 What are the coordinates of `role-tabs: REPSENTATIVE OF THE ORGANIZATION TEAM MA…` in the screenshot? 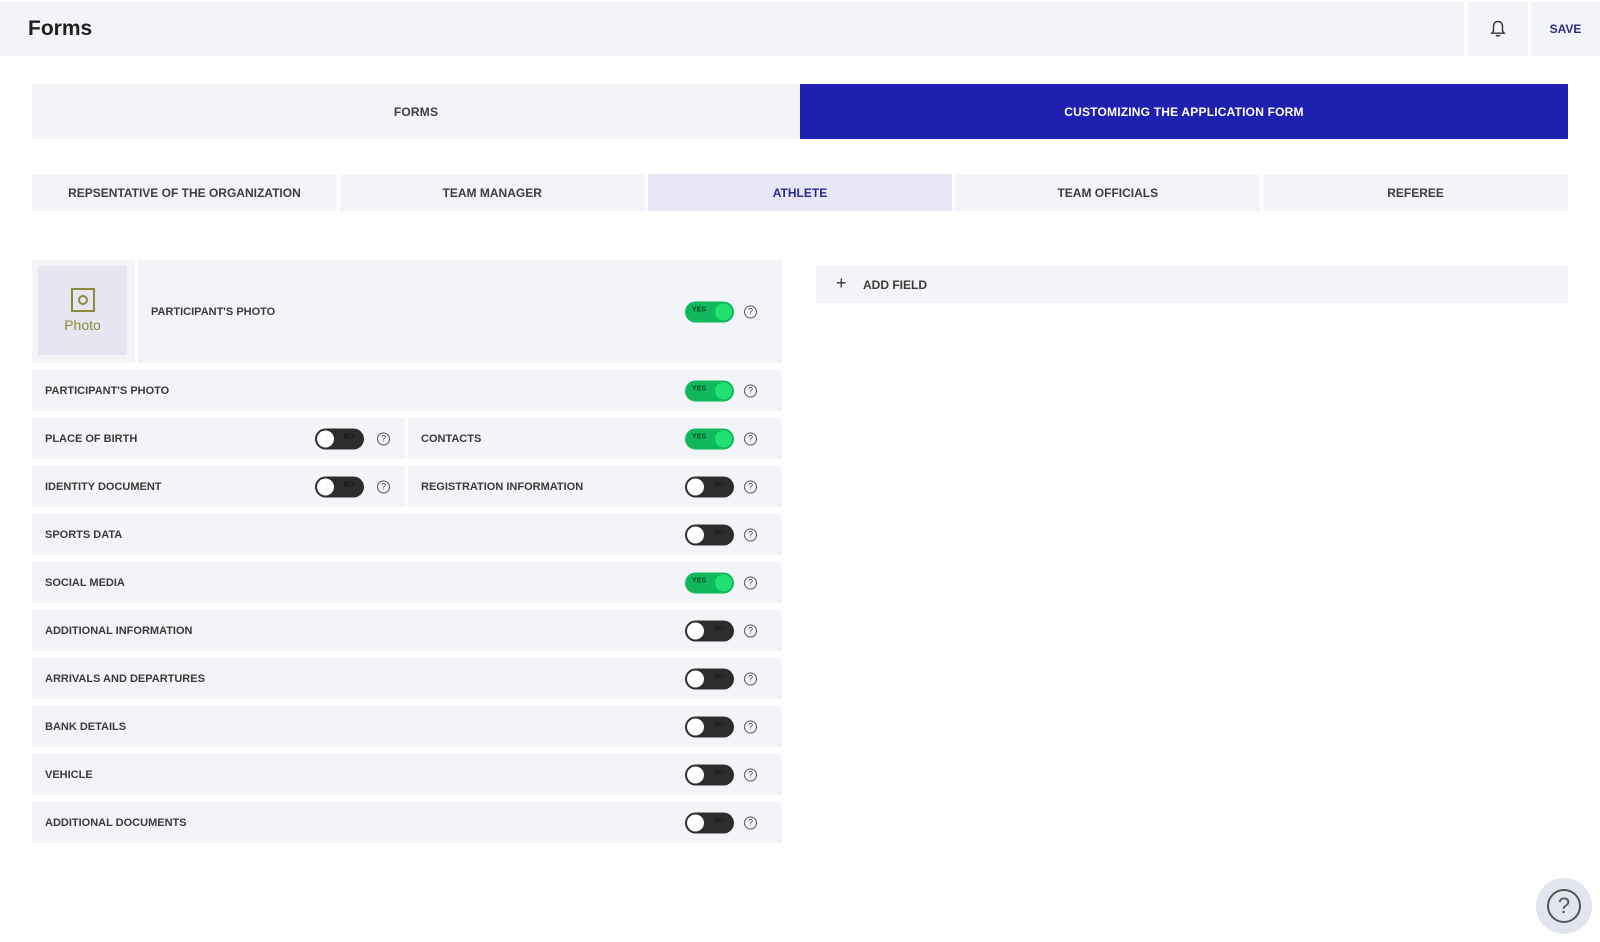 It's located at (800, 192).